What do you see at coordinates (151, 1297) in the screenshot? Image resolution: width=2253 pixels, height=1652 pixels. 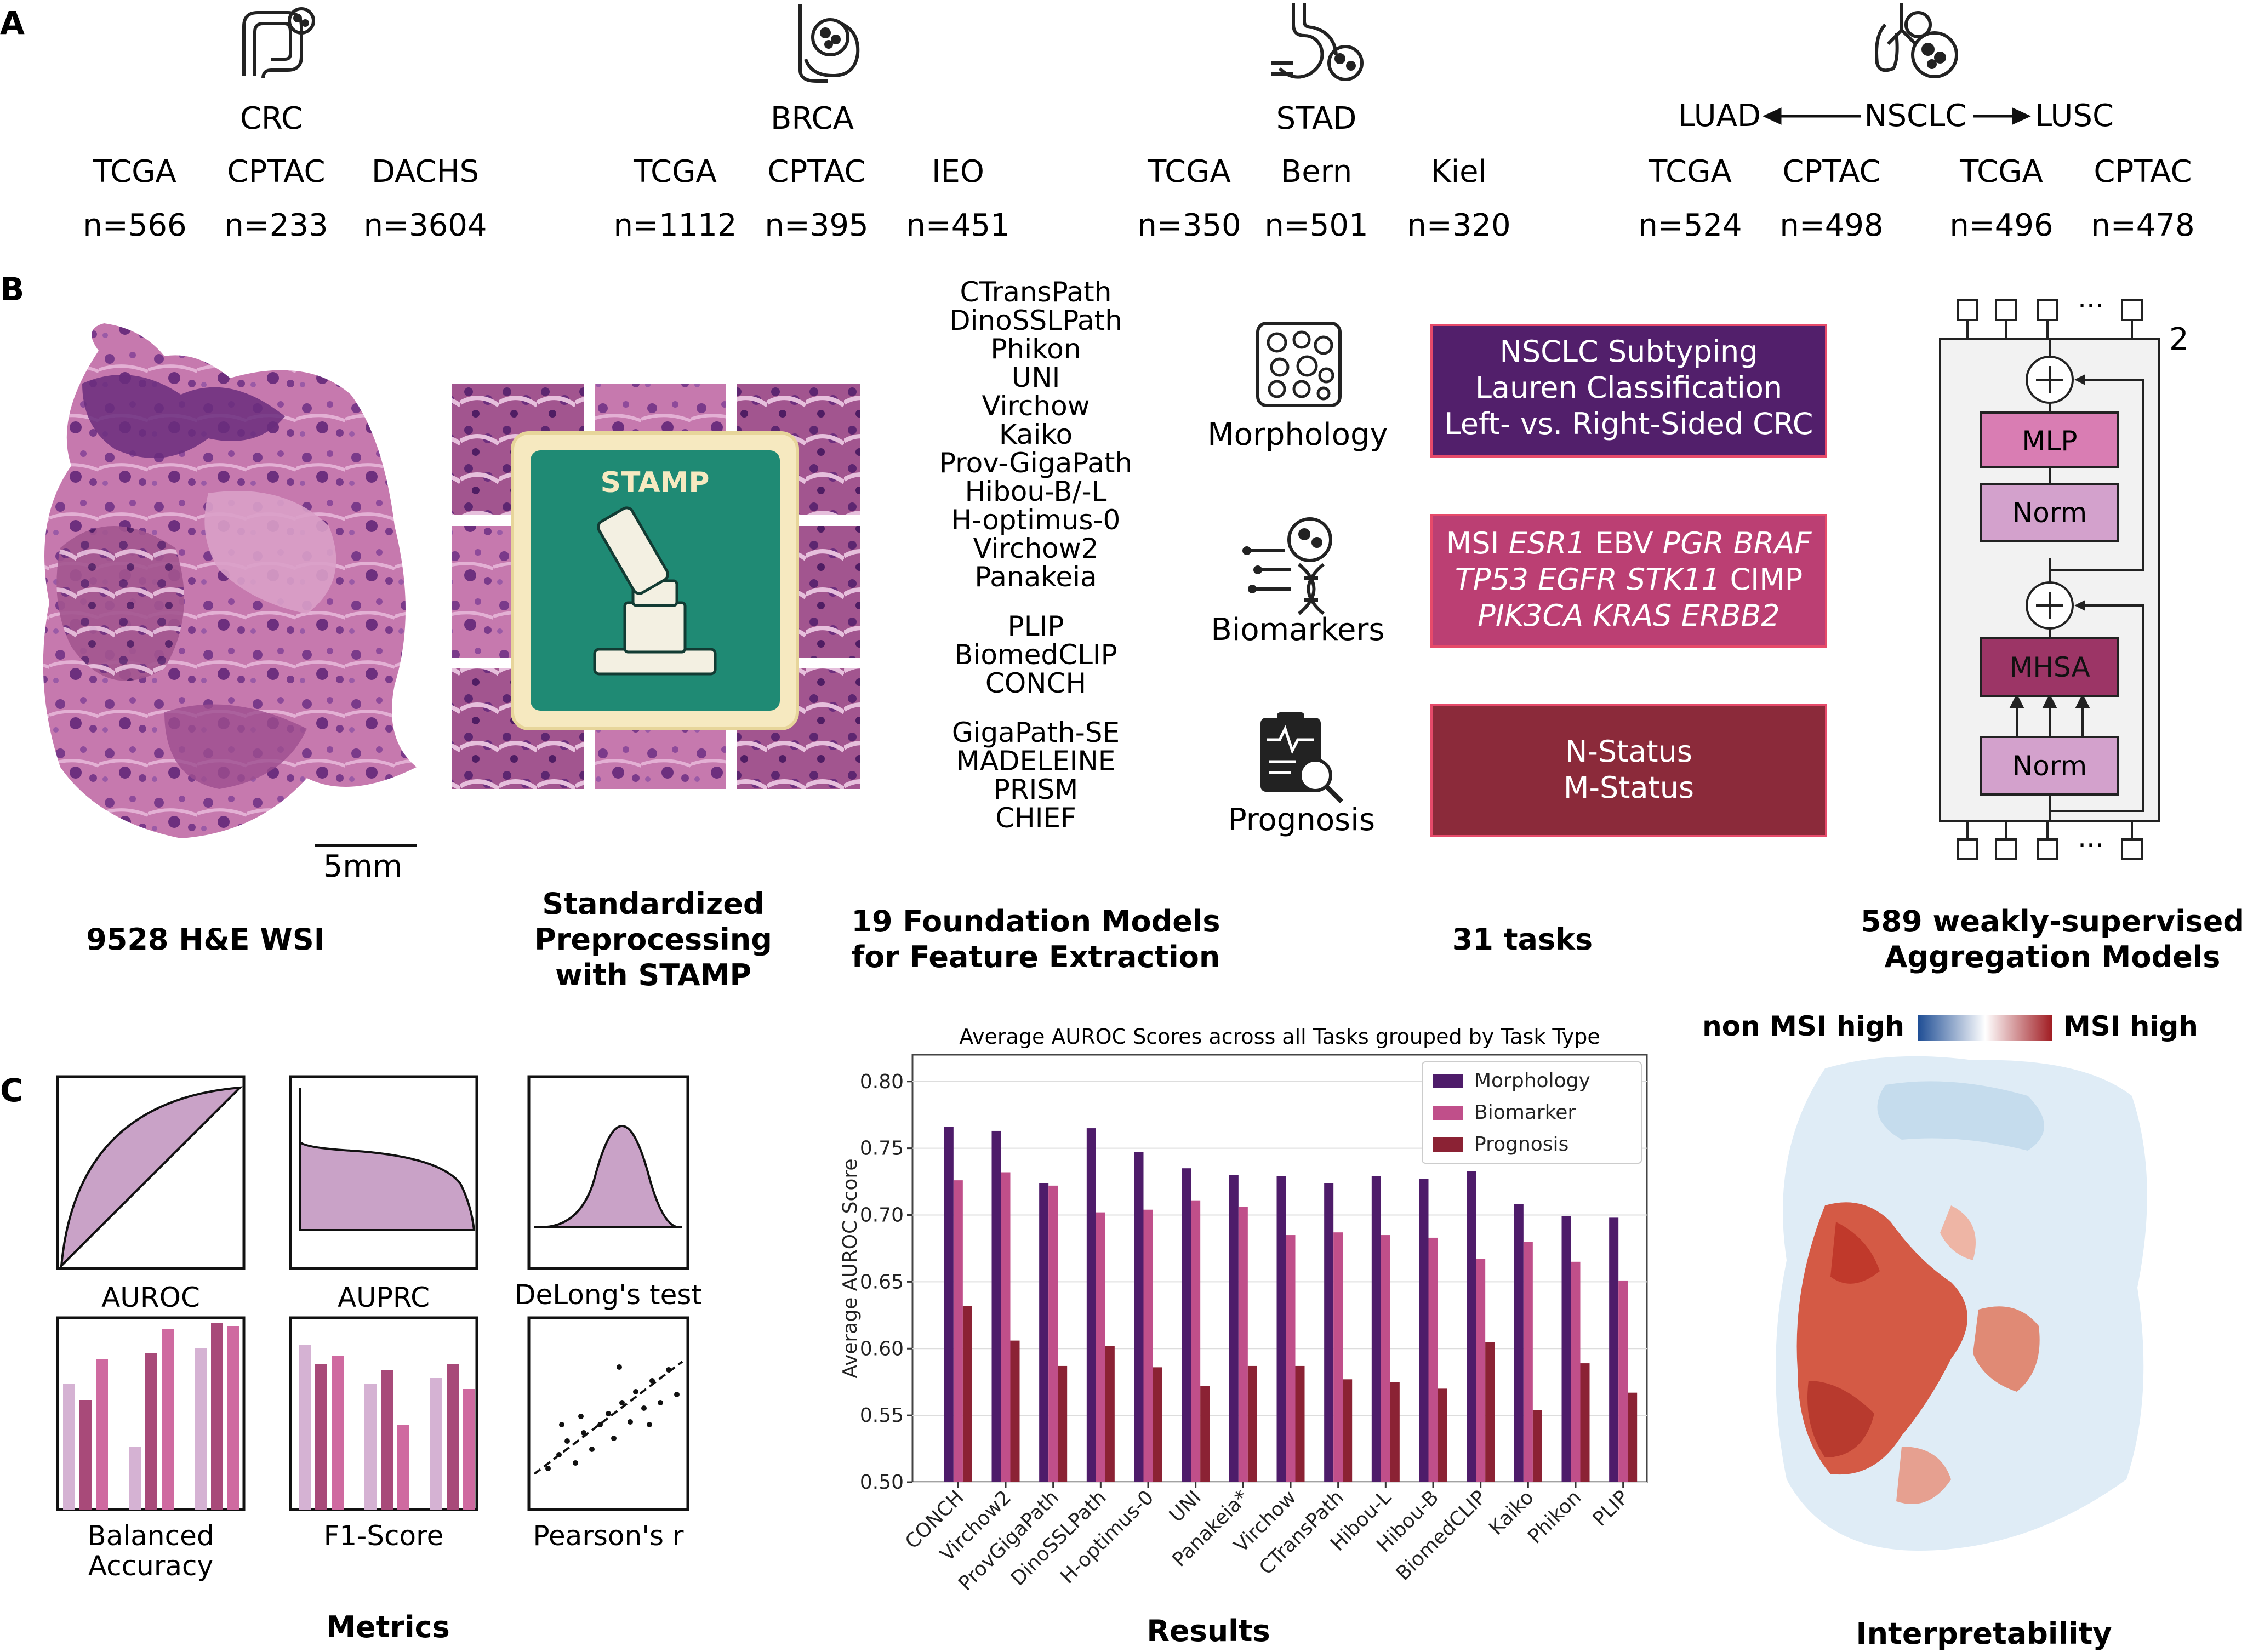 I see `metric-label: AUROC` at bounding box center [151, 1297].